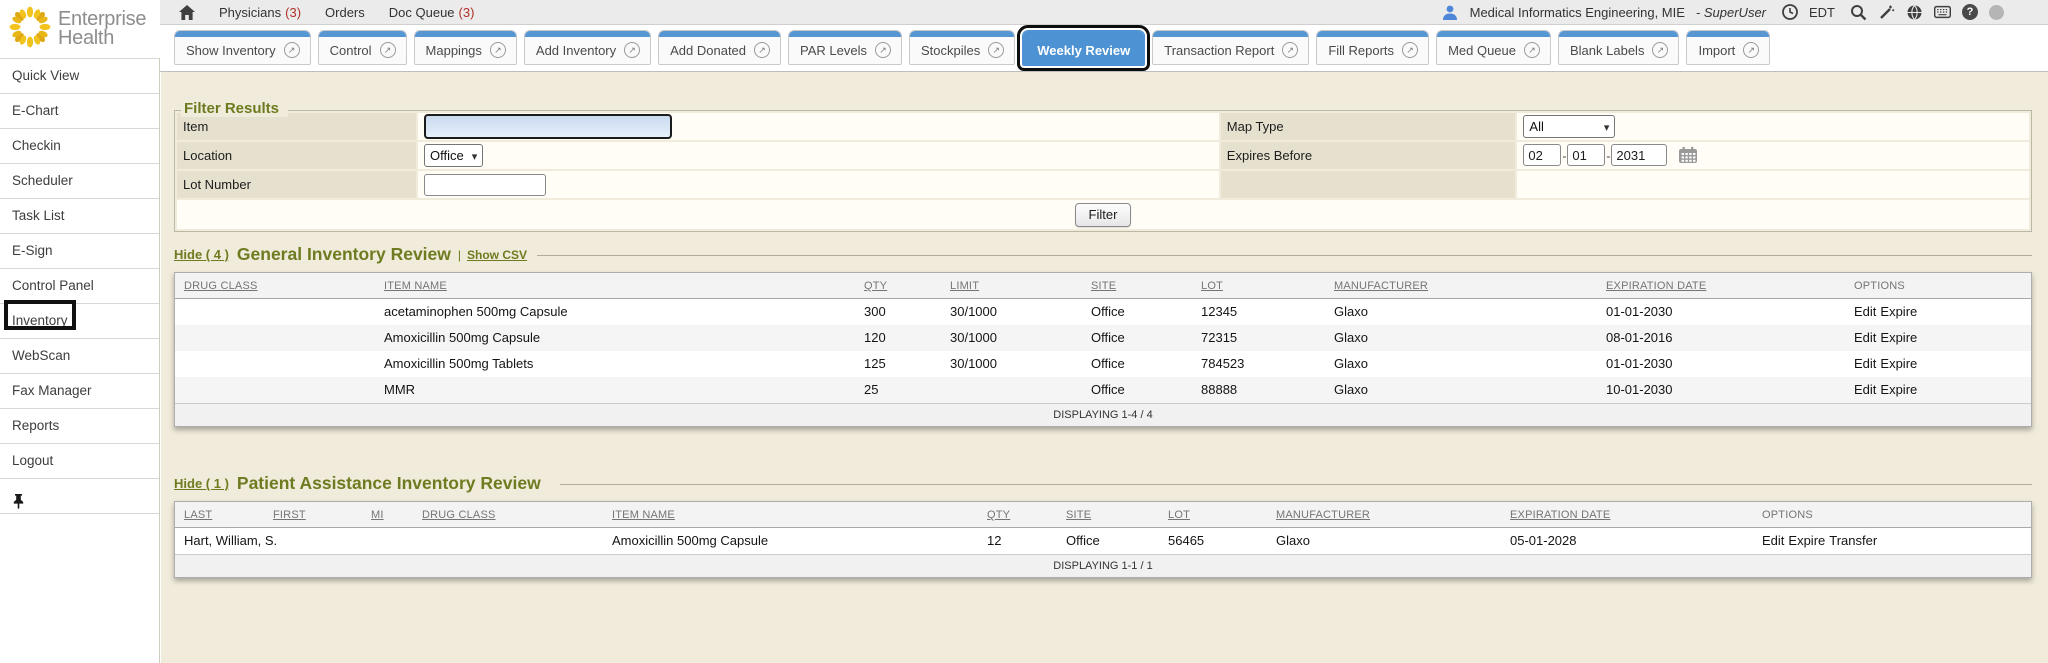 This screenshot has height=663, width=2048. What do you see at coordinates (1970, 12) in the screenshot?
I see `help-icon: ?` at bounding box center [1970, 12].